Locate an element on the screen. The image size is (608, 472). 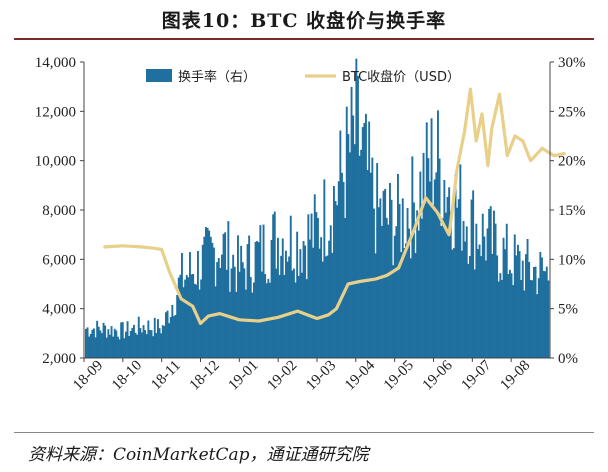
x-tick-label: 19-07 is located at coordinates (477, 375).